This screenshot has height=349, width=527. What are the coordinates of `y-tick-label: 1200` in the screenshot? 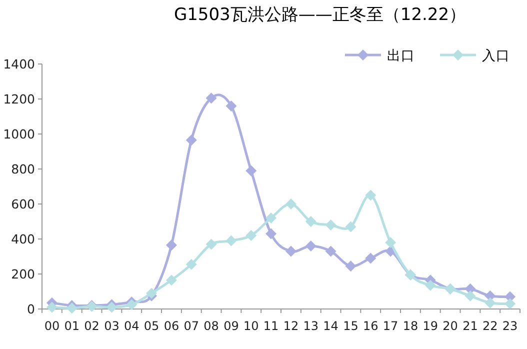 It's located at (19, 99).